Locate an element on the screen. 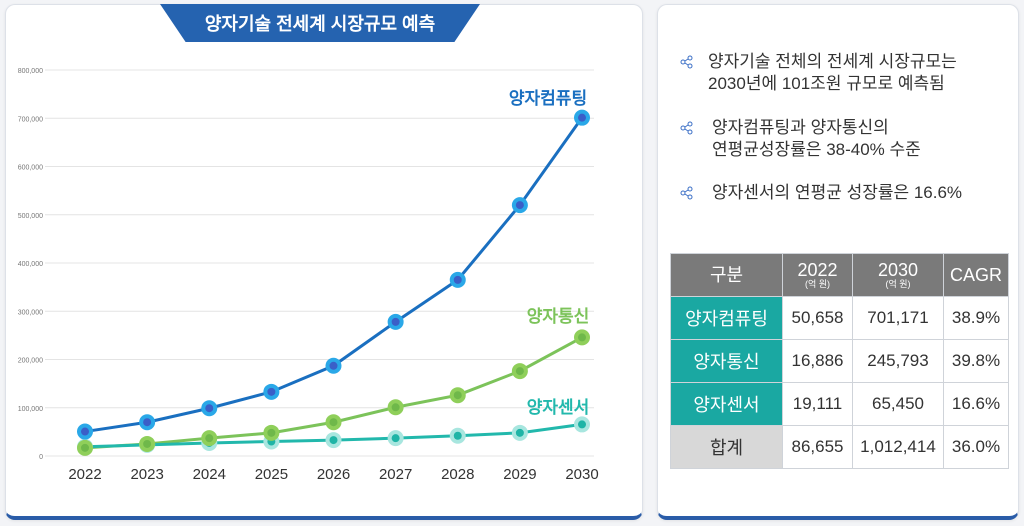 The image size is (1024, 526). cell: 36.0% is located at coordinates (976, 447).